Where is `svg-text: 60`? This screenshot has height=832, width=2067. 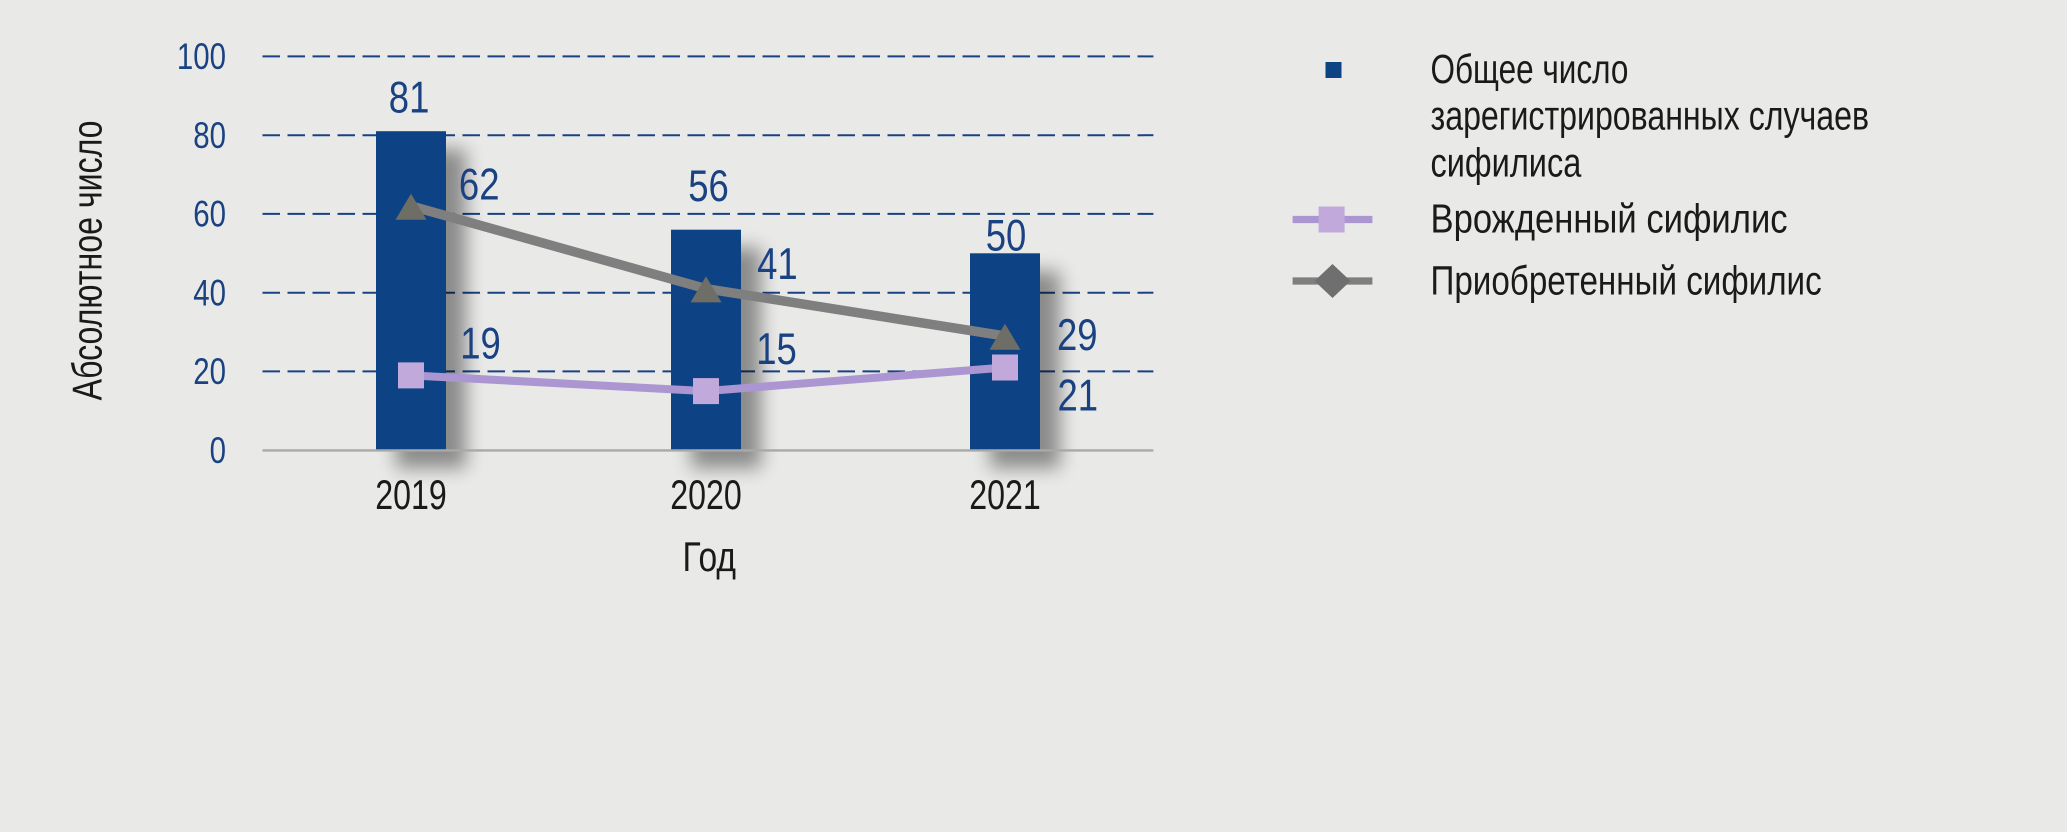 svg-text: 60 is located at coordinates (209, 214).